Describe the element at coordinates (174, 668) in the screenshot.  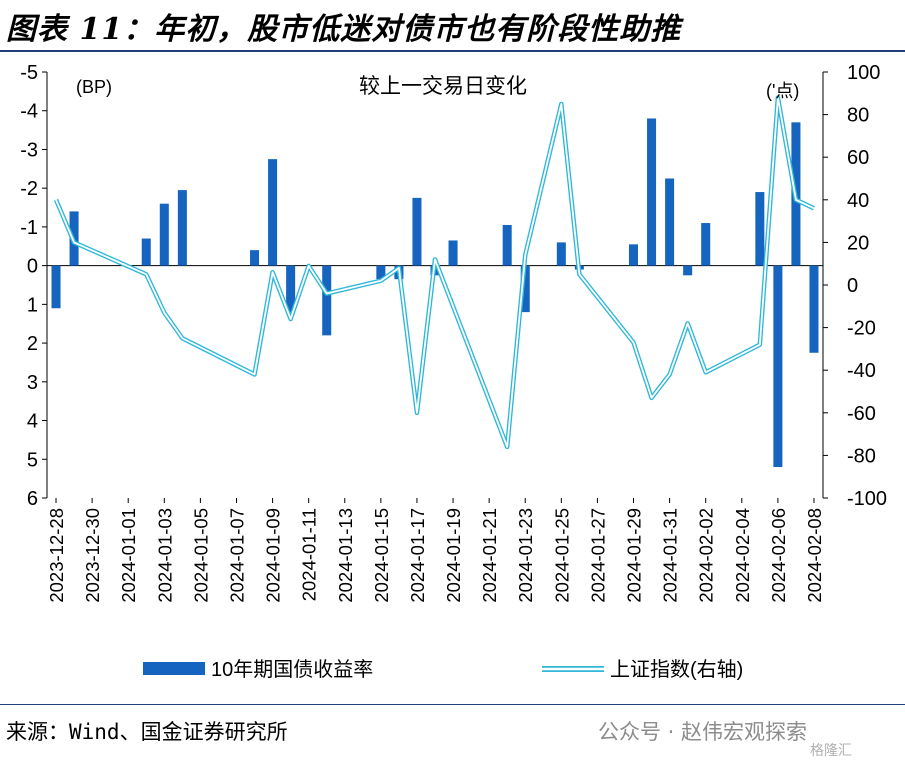
I see `legend-bar-swatch` at that location.